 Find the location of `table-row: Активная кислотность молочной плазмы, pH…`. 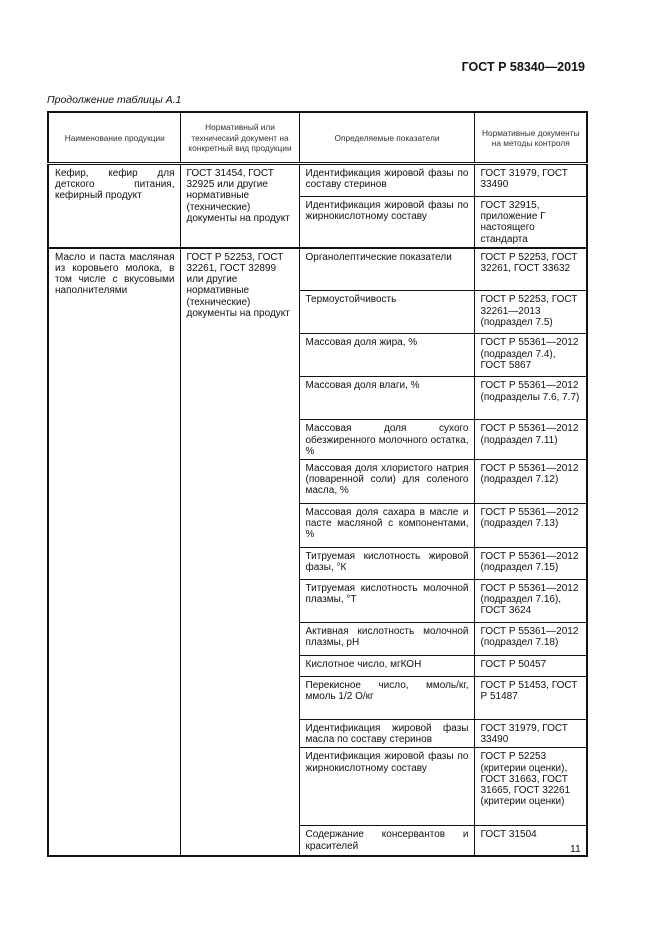

table-row: Активная кислотность молочной плазмы, pH… is located at coordinates (318, 638).